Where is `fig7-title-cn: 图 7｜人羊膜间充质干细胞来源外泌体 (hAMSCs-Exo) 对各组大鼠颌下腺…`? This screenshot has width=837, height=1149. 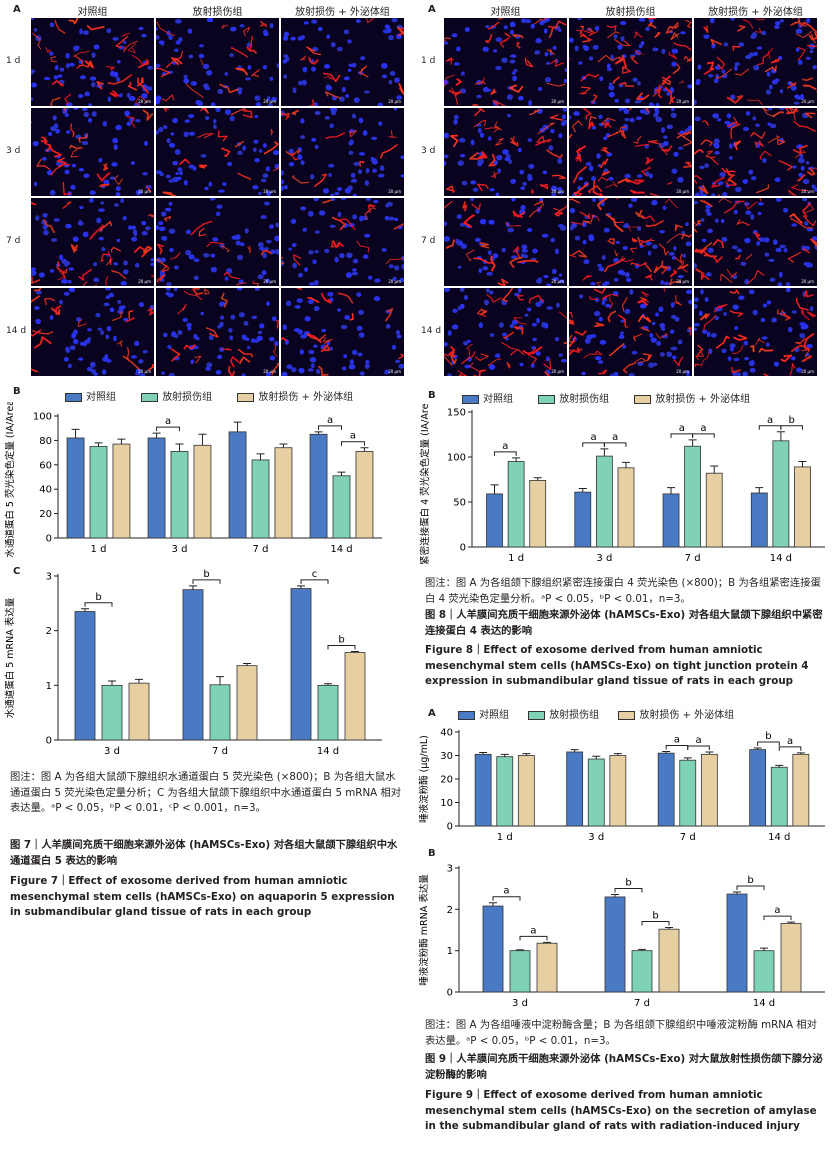
fig7-title-cn: 图 7｜人羊膜间充质干细胞来源外泌体 (hAMSCs-Exo) 对各组大鼠颌下腺… is located at coordinates (204, 853).